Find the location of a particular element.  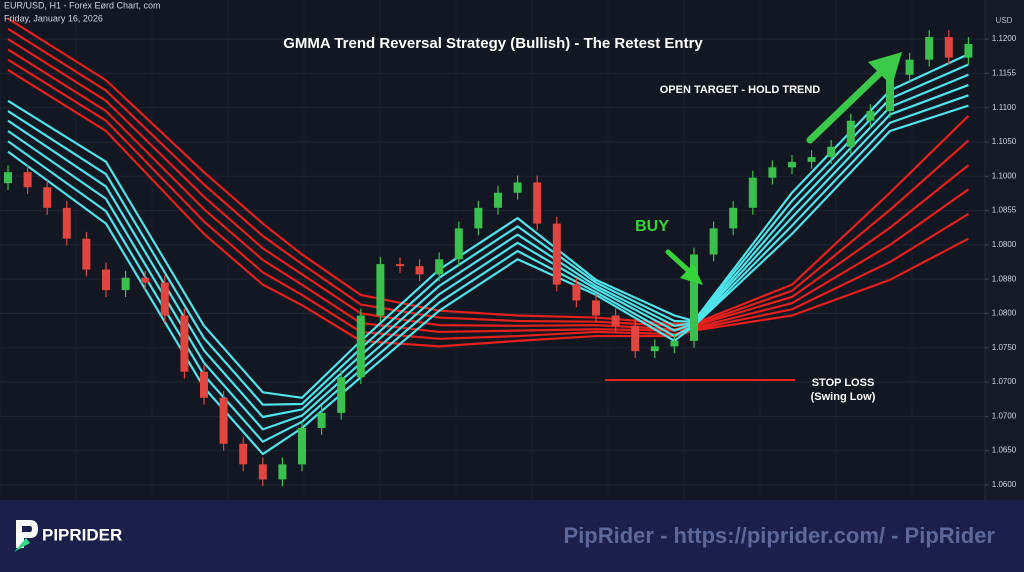

stop-note: (Swing Low) is located at coordinates (843, 397).